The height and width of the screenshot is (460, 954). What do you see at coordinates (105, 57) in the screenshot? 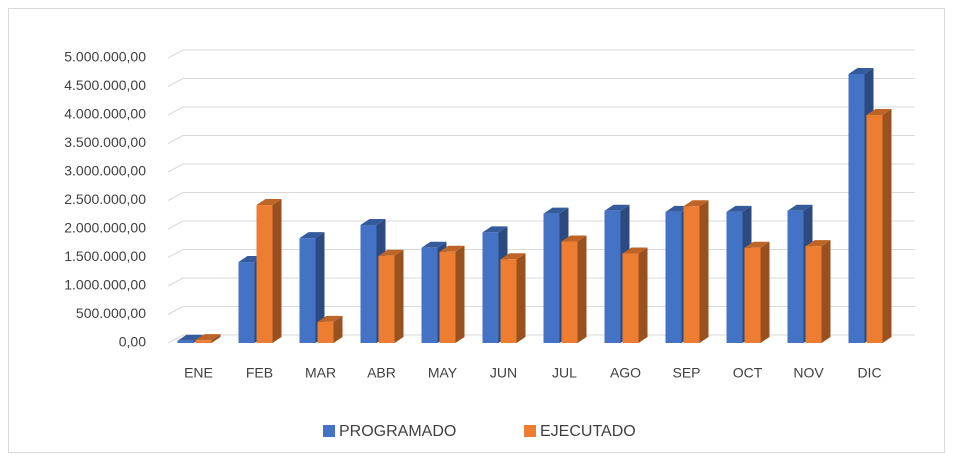
I see `y-tick-label: 5.000.000,00` at bounding box center [105, 57].